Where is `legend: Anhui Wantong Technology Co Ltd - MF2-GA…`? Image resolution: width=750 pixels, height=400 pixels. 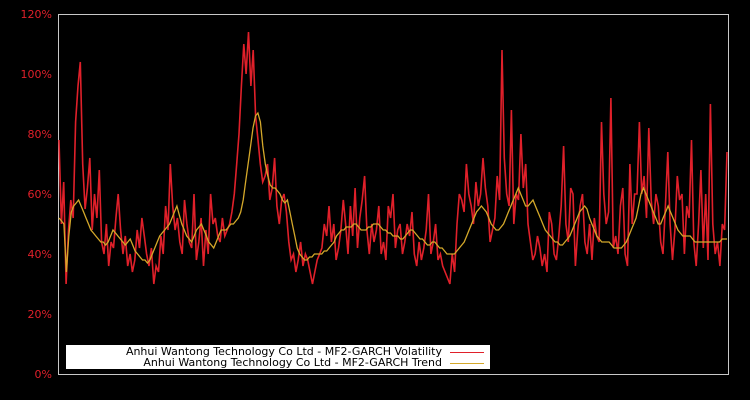
legend: Anhui Wantong Technology Co Ltd - MF2-GA… is located at coordinates (278, 357).